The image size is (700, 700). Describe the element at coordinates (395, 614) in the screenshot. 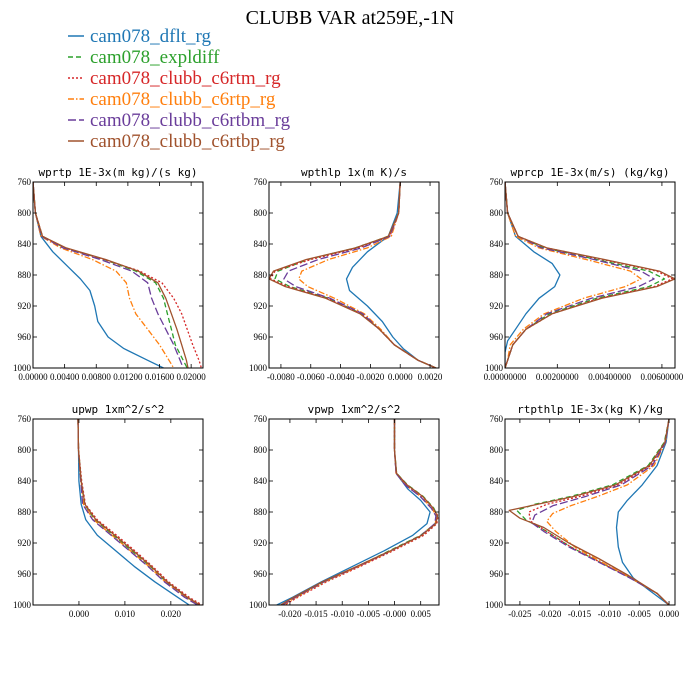

I see `x-tick-label: -0.000` at that location.